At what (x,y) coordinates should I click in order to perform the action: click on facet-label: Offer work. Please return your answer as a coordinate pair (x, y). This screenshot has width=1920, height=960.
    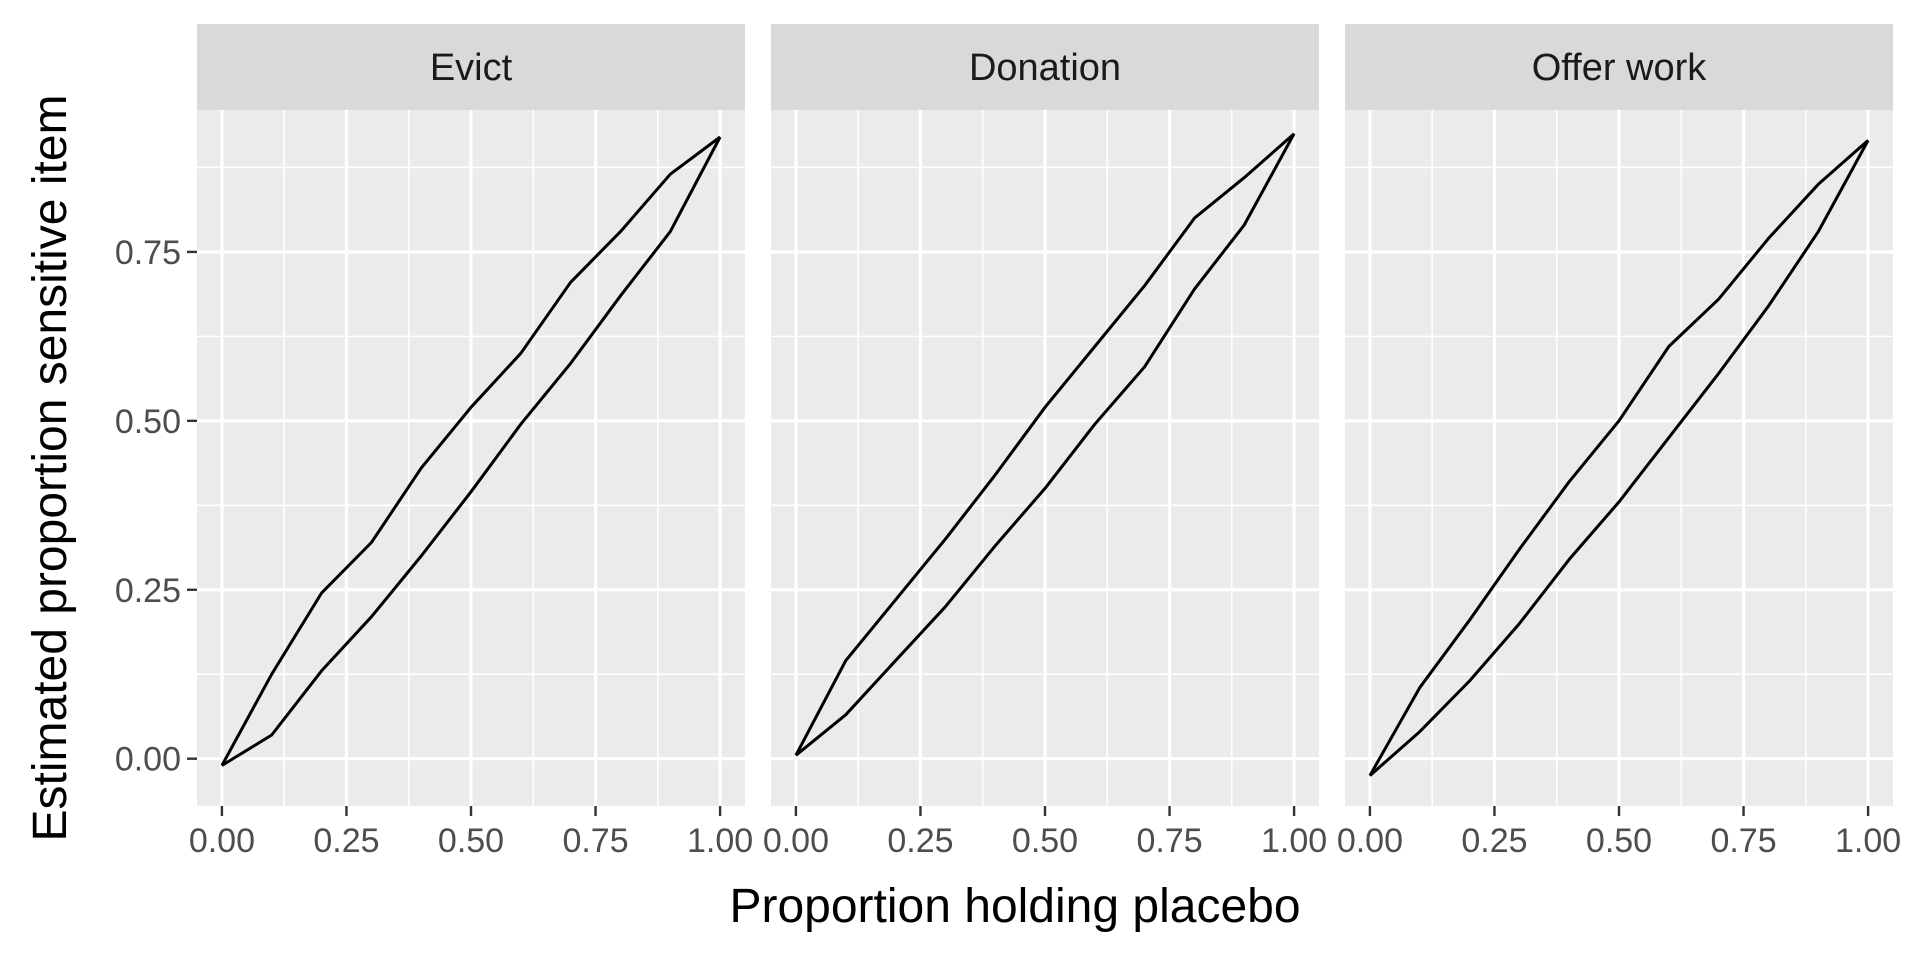
    Looking at the image, I should click on (1620, 68).